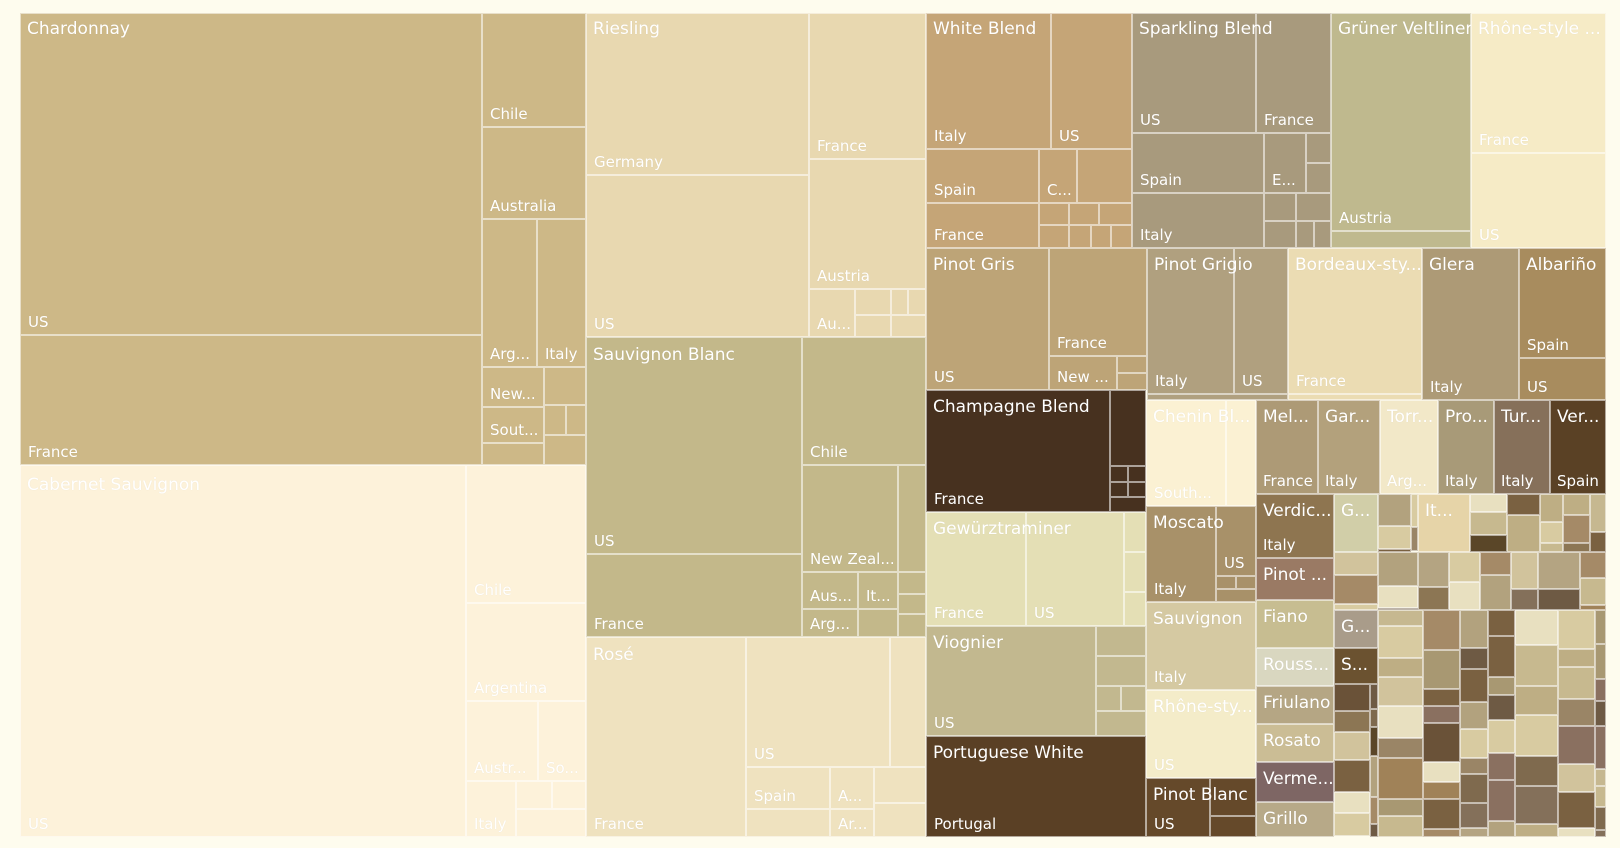  What do you see at coordinates (982, 225) in the screenshot?
I see `subtile-white-blend-4: France` at bounding box center [982, 225].